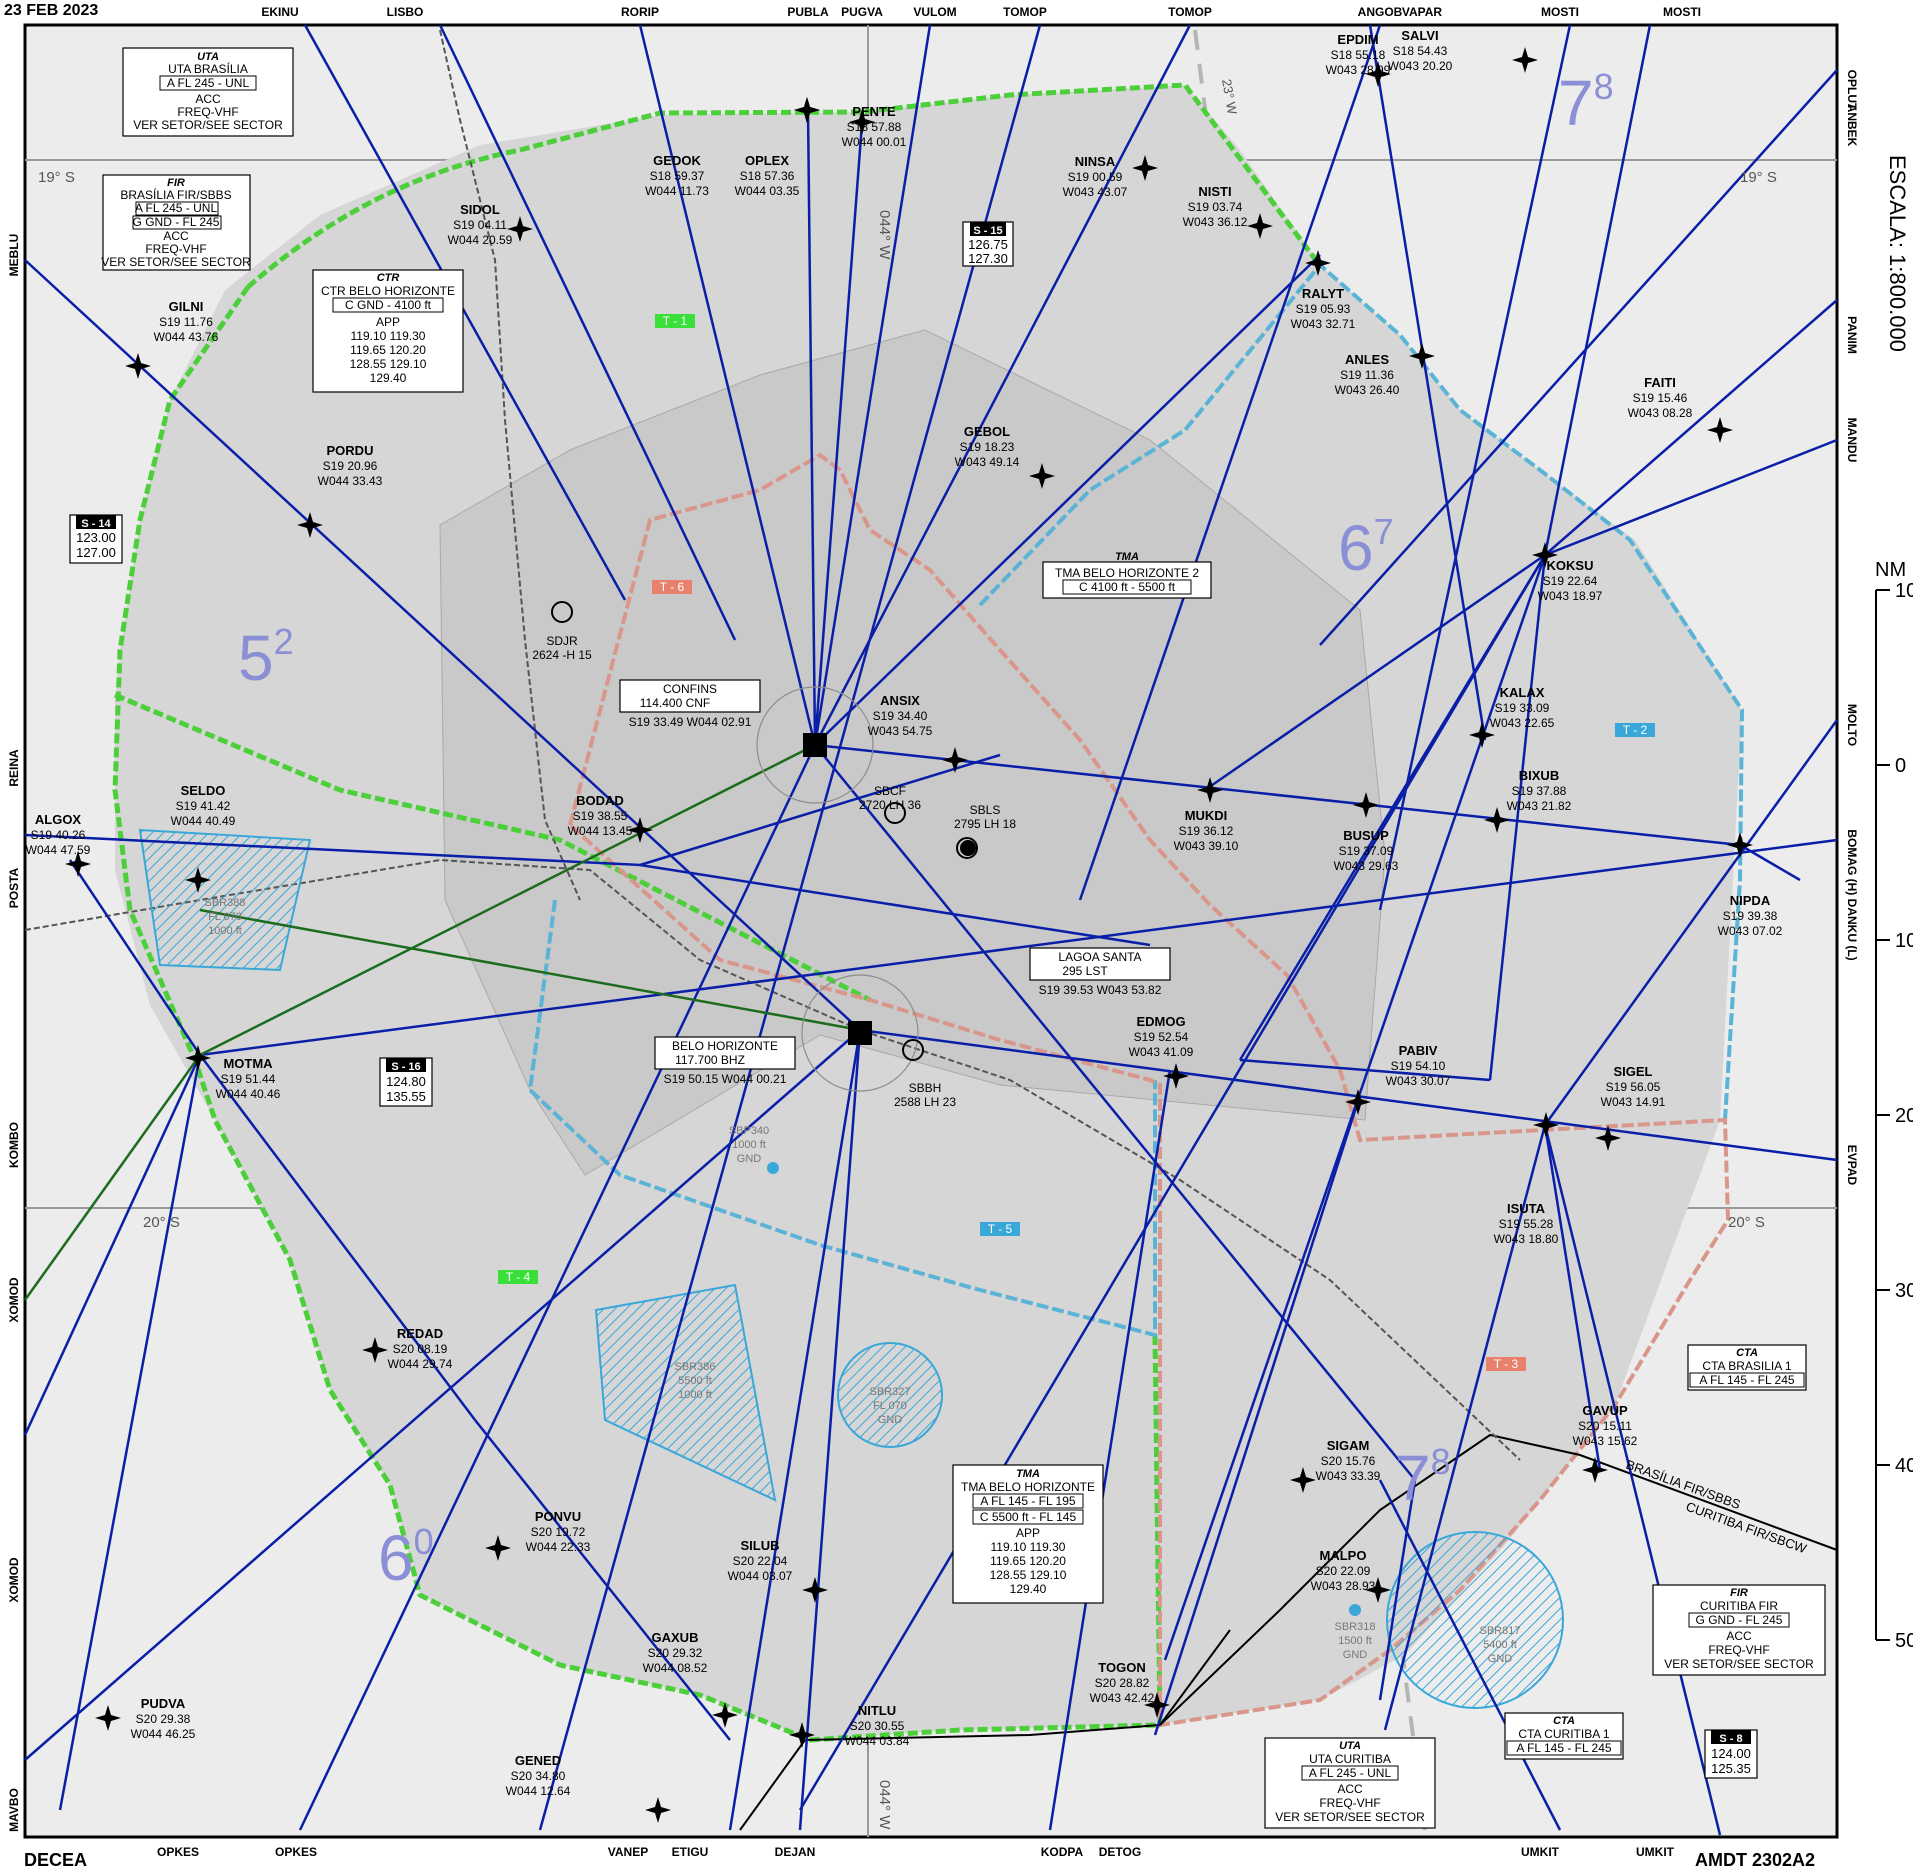 The height and width of the screenshot is (1873, 1913). Describe the element at coordinates (1160, 1021) in the screenshot. I see `waypoint-name: EDMOG` at that location.